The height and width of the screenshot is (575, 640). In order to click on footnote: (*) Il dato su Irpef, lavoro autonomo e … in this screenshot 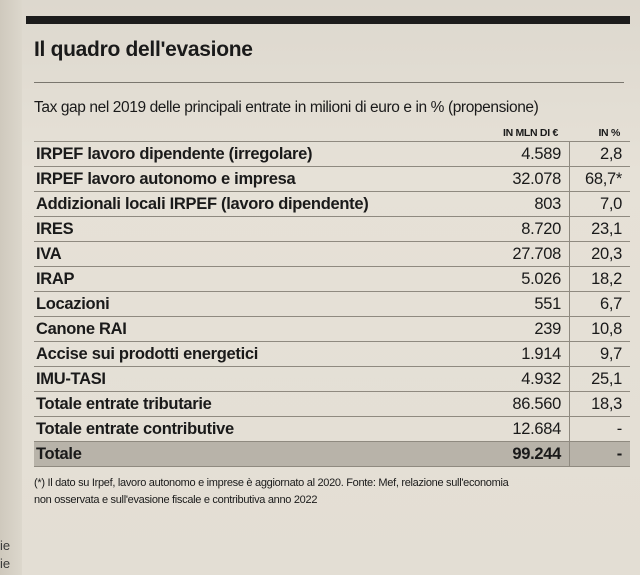, I will do `click(332, 492)`.